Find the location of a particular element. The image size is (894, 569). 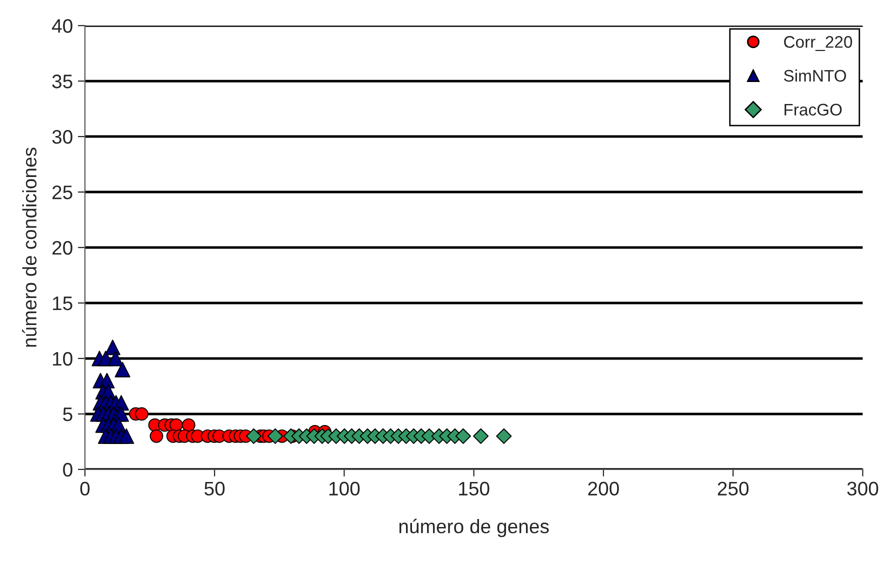

y-tick-label: 5 is located at coordinates (67, 415).